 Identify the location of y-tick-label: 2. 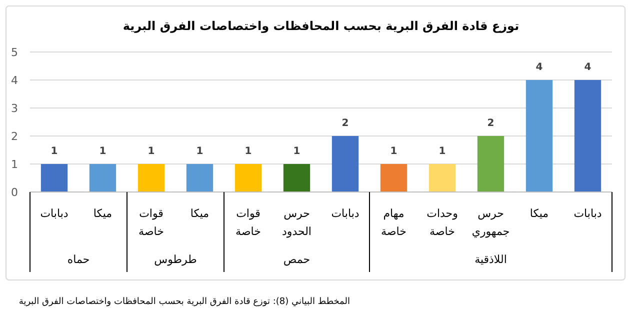
(14, 136).